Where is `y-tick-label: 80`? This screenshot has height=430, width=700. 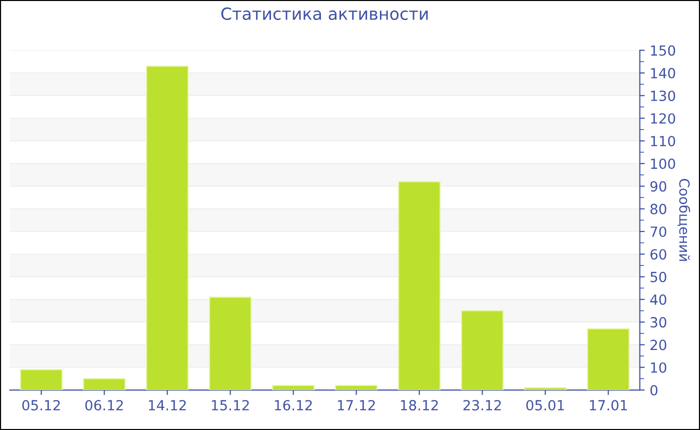 y-tick-label: 80 is located at coordinates (658, 209).